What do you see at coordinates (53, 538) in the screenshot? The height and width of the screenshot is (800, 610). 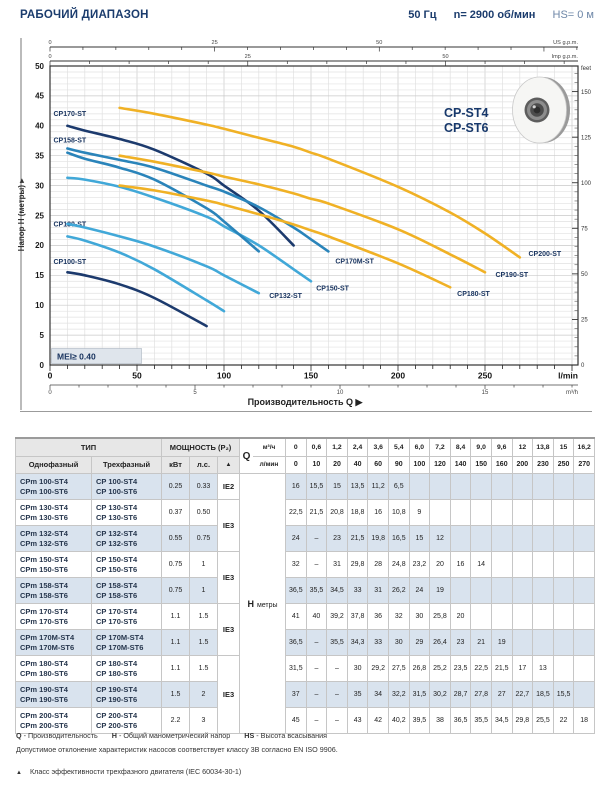 I see `single-phase-model: CPm 132-ST4 CPm 132-ST6` at bounding box center [53, 538].